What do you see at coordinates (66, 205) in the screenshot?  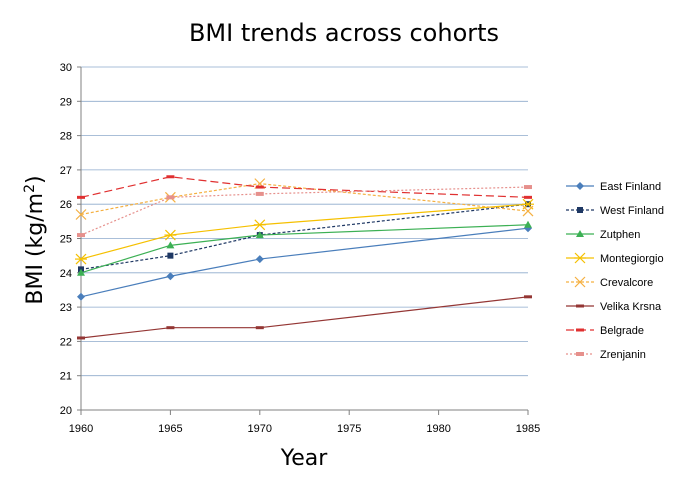 I see `y-tick-label: 26` at bounding box center [66, 205].